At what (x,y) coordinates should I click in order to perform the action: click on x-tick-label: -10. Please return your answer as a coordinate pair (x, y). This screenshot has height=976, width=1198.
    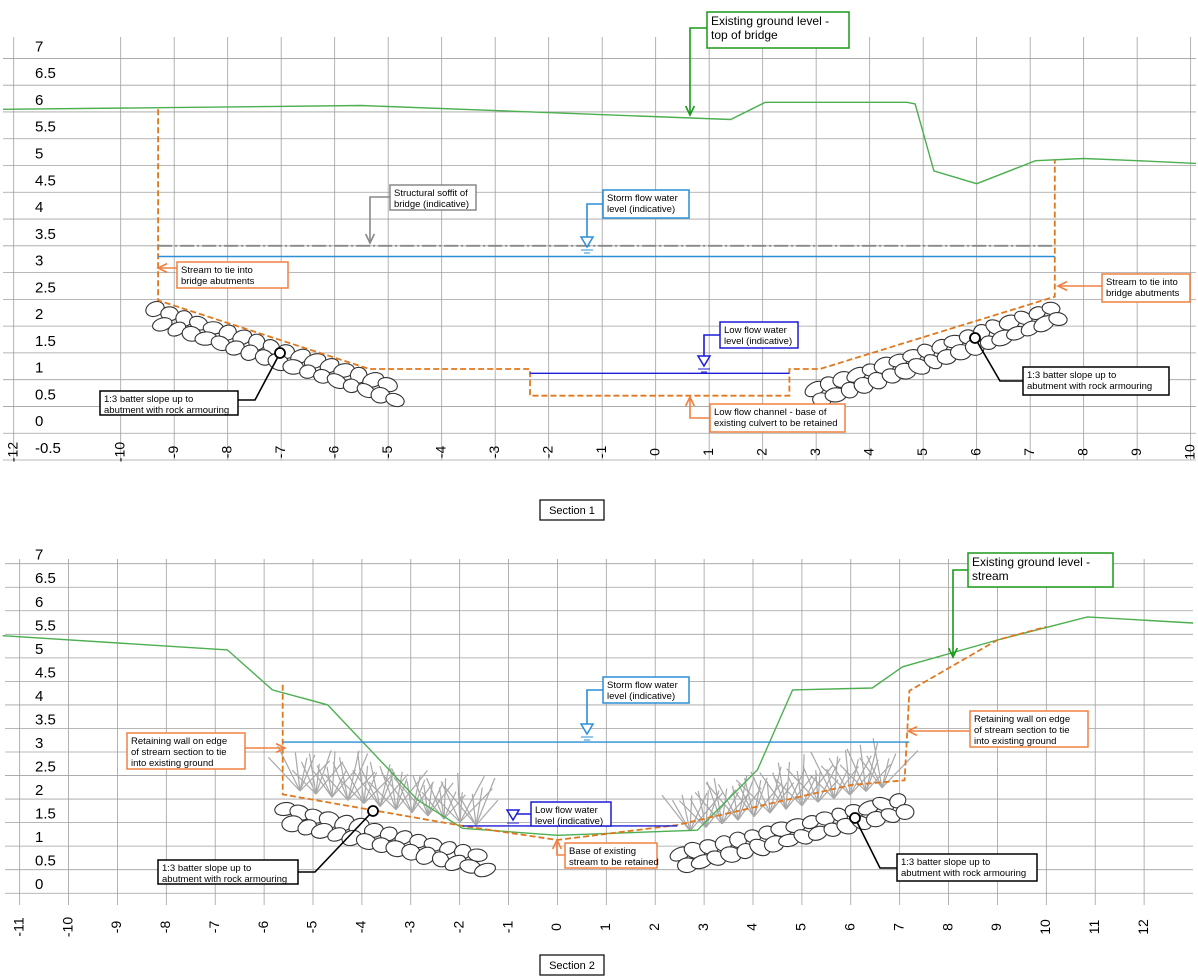
    Looking at the image, I should click on (119, 452).